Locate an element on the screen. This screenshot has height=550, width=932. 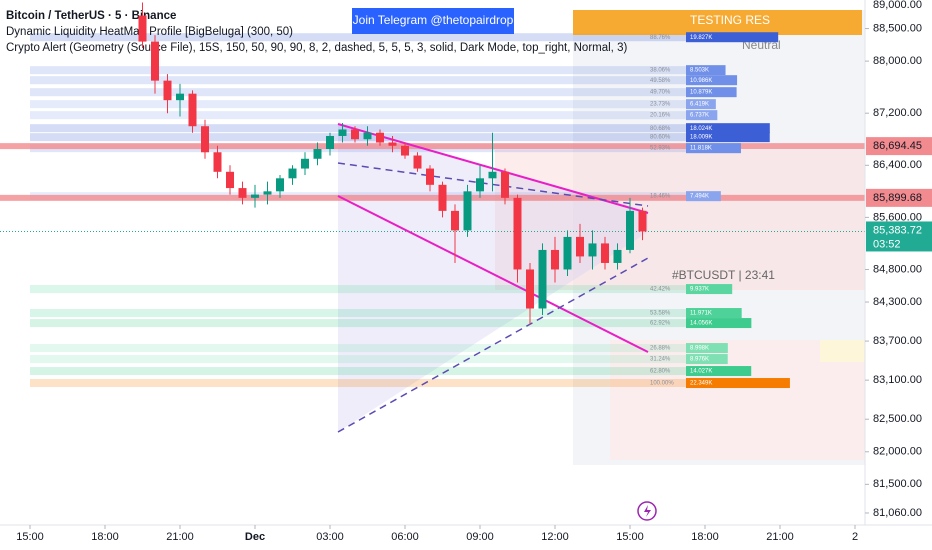
x-tick-label: 12:00 is located at coordinates (555, 537).